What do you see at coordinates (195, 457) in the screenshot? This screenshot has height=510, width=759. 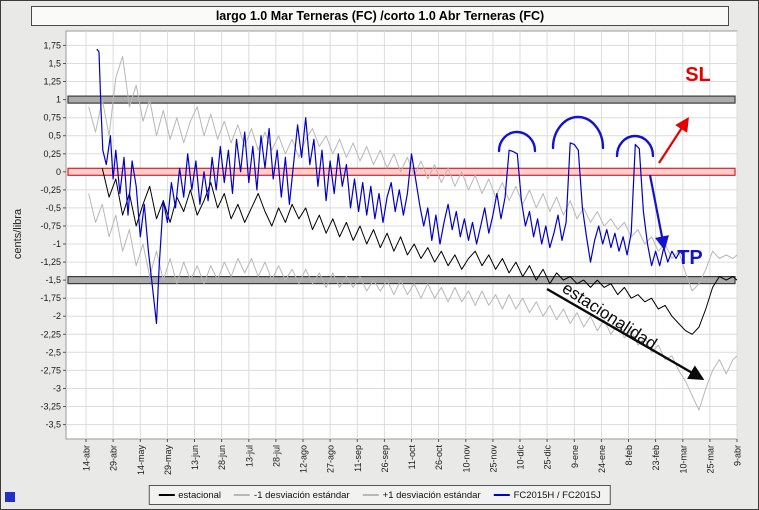 I see `svg-text: 13-jun` at bounding box center [195, 457].